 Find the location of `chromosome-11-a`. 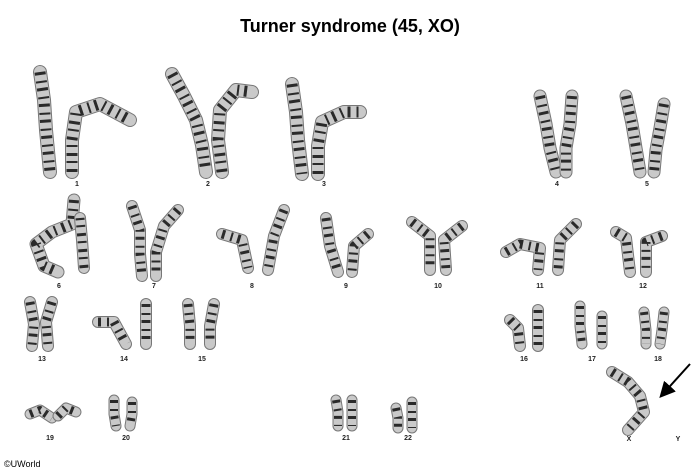

chromosome-11-a is located at coordinates (523, 257).